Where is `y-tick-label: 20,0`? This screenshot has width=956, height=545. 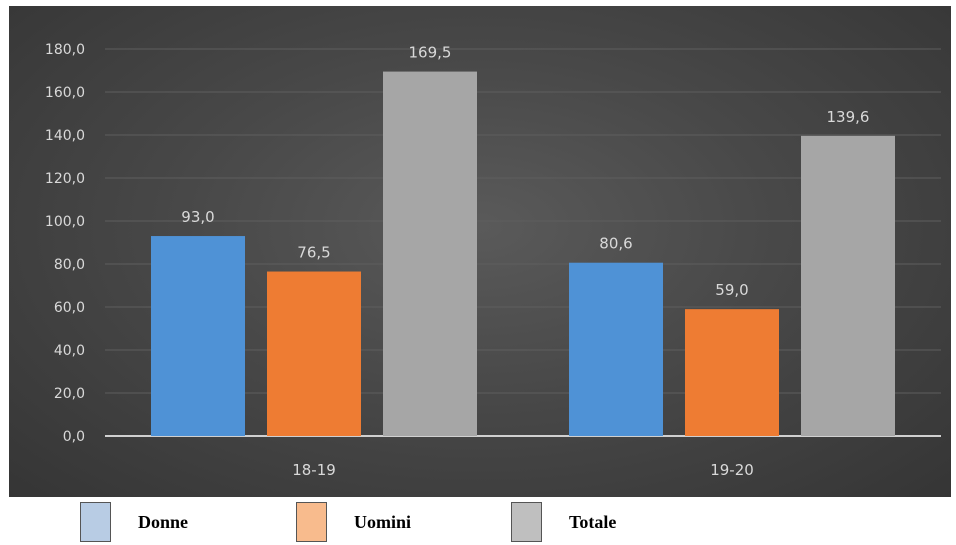 y-tick-label: 20,0 is located at coordinates (69, 394).